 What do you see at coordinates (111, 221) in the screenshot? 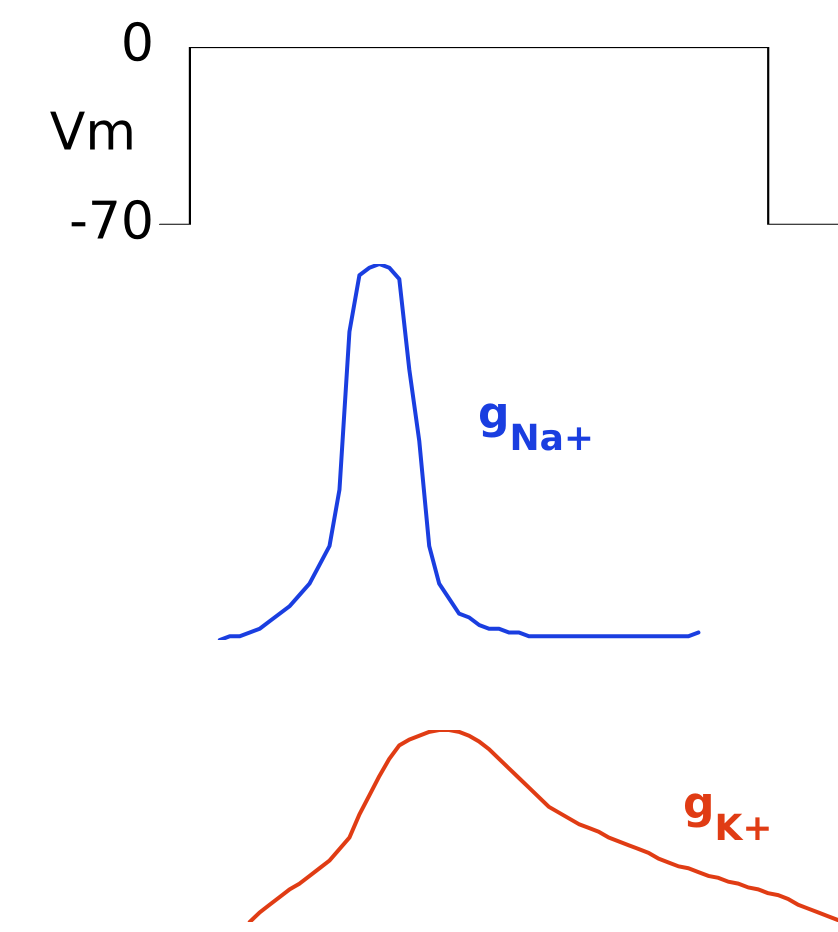
I see `y-tick-label: -70` at bounding box center [111, 221].